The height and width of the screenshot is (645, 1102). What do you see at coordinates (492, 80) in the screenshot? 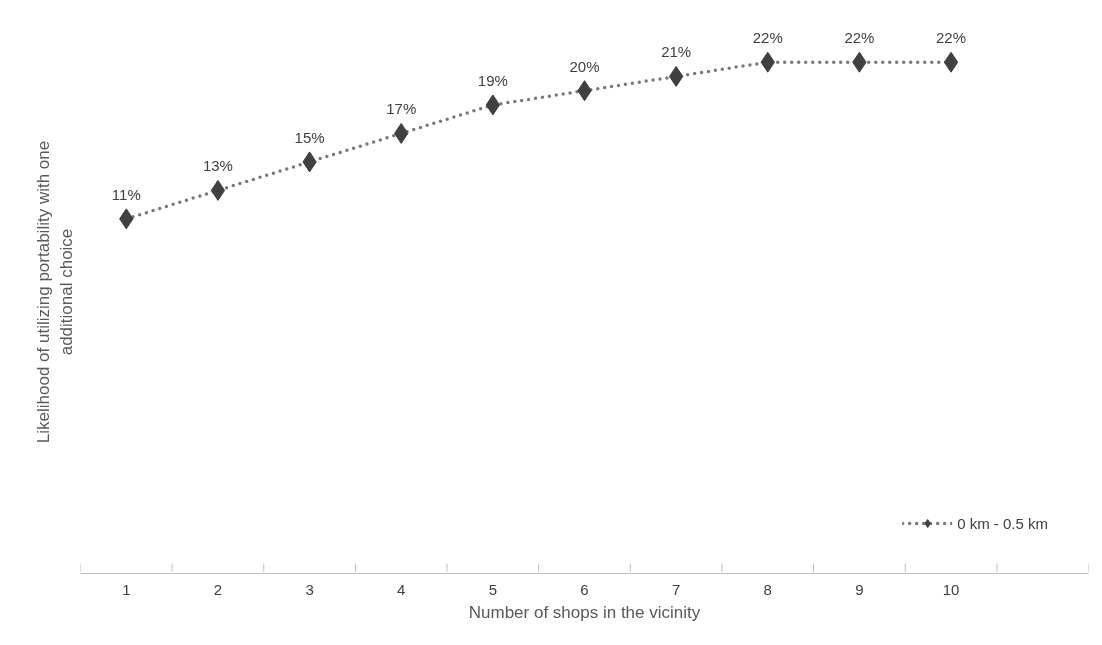
I see `data-label: 19%` at bounding box center [492, 80].